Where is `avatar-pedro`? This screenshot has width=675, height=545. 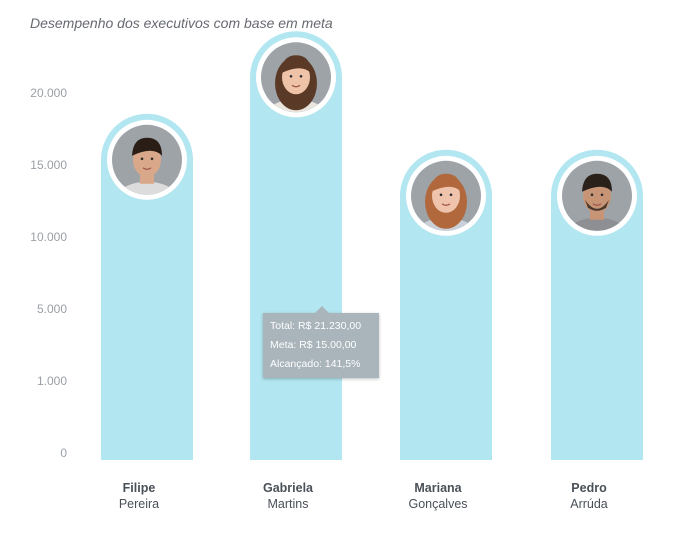 avatar-pedro is located at coordinates (597, 195).